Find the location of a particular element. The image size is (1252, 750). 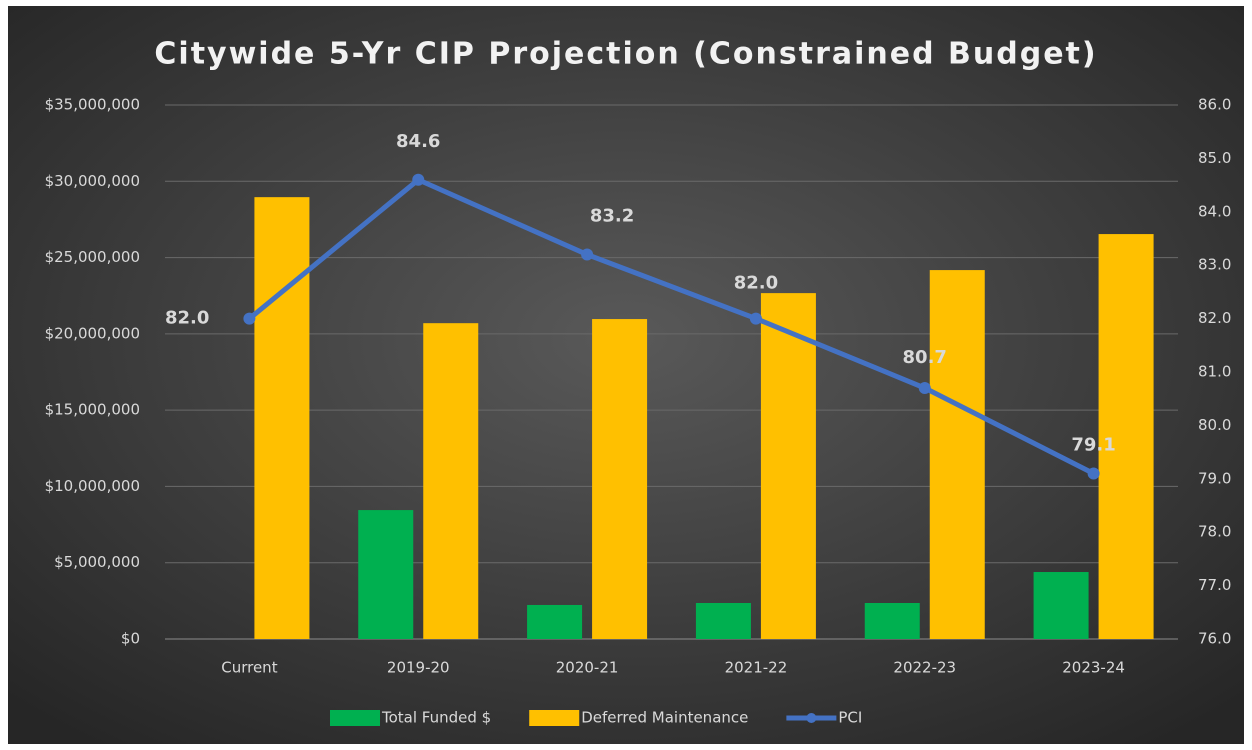

y-tick-label: $10,000,000 is located at coordinates (92, 486).